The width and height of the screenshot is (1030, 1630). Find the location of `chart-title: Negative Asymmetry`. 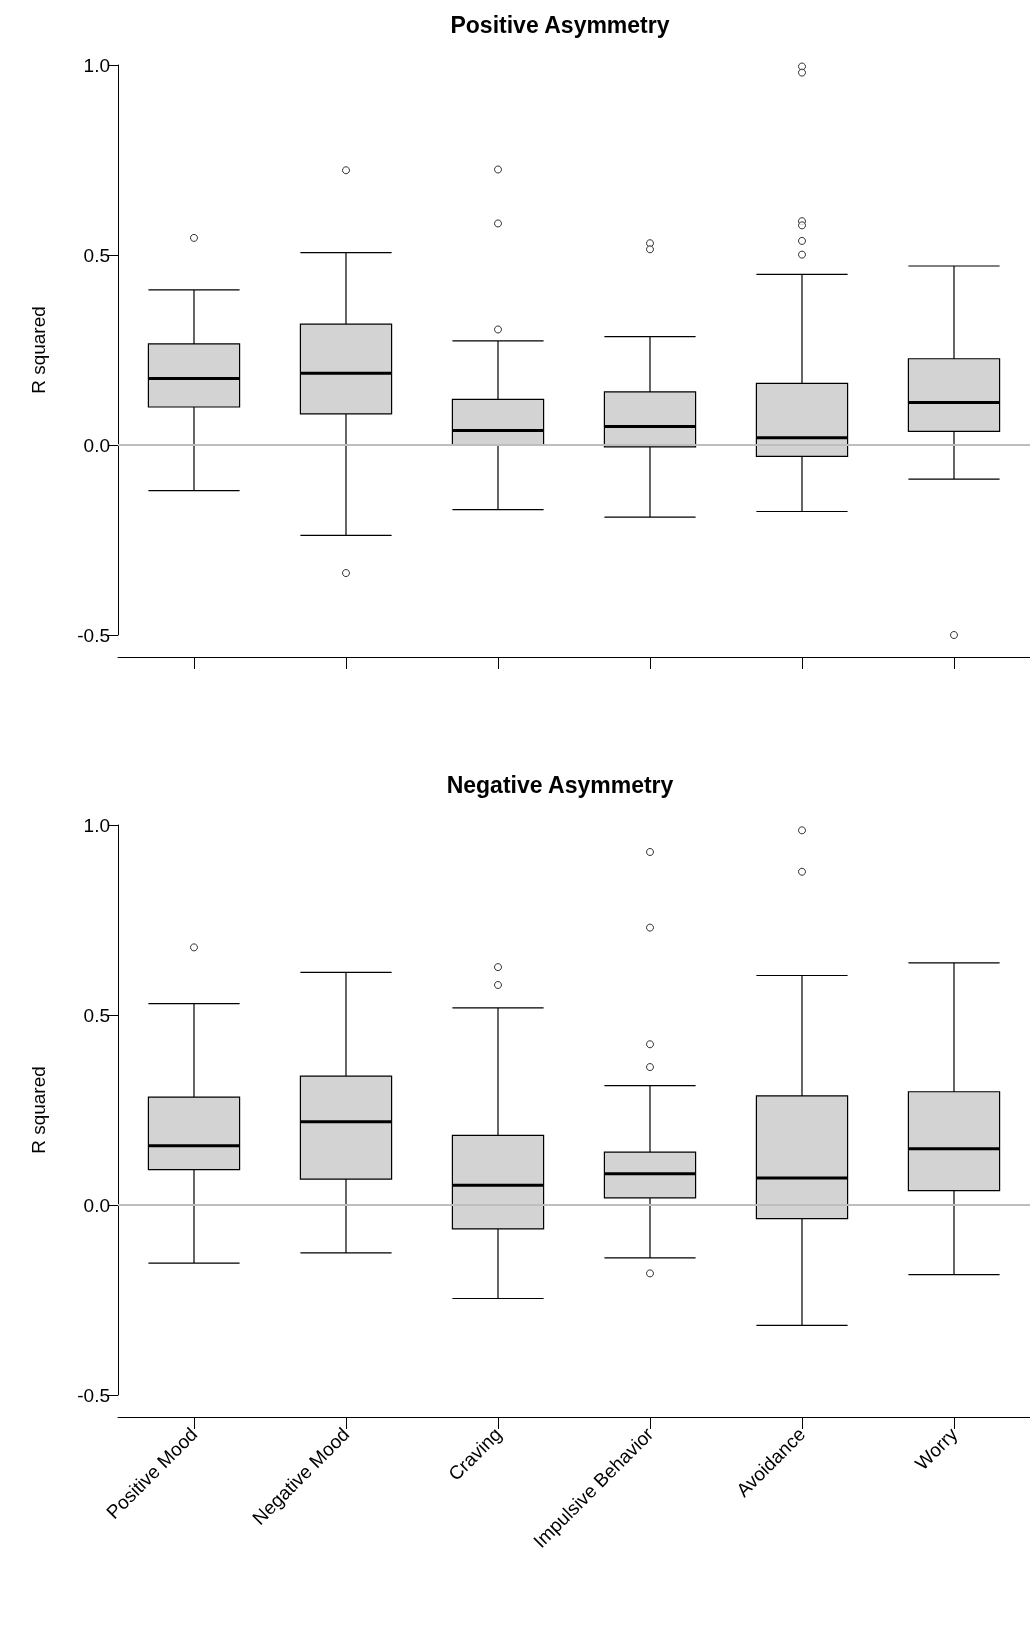

chart-title: Negative Asymmetry is located at coordinates (560, 784).